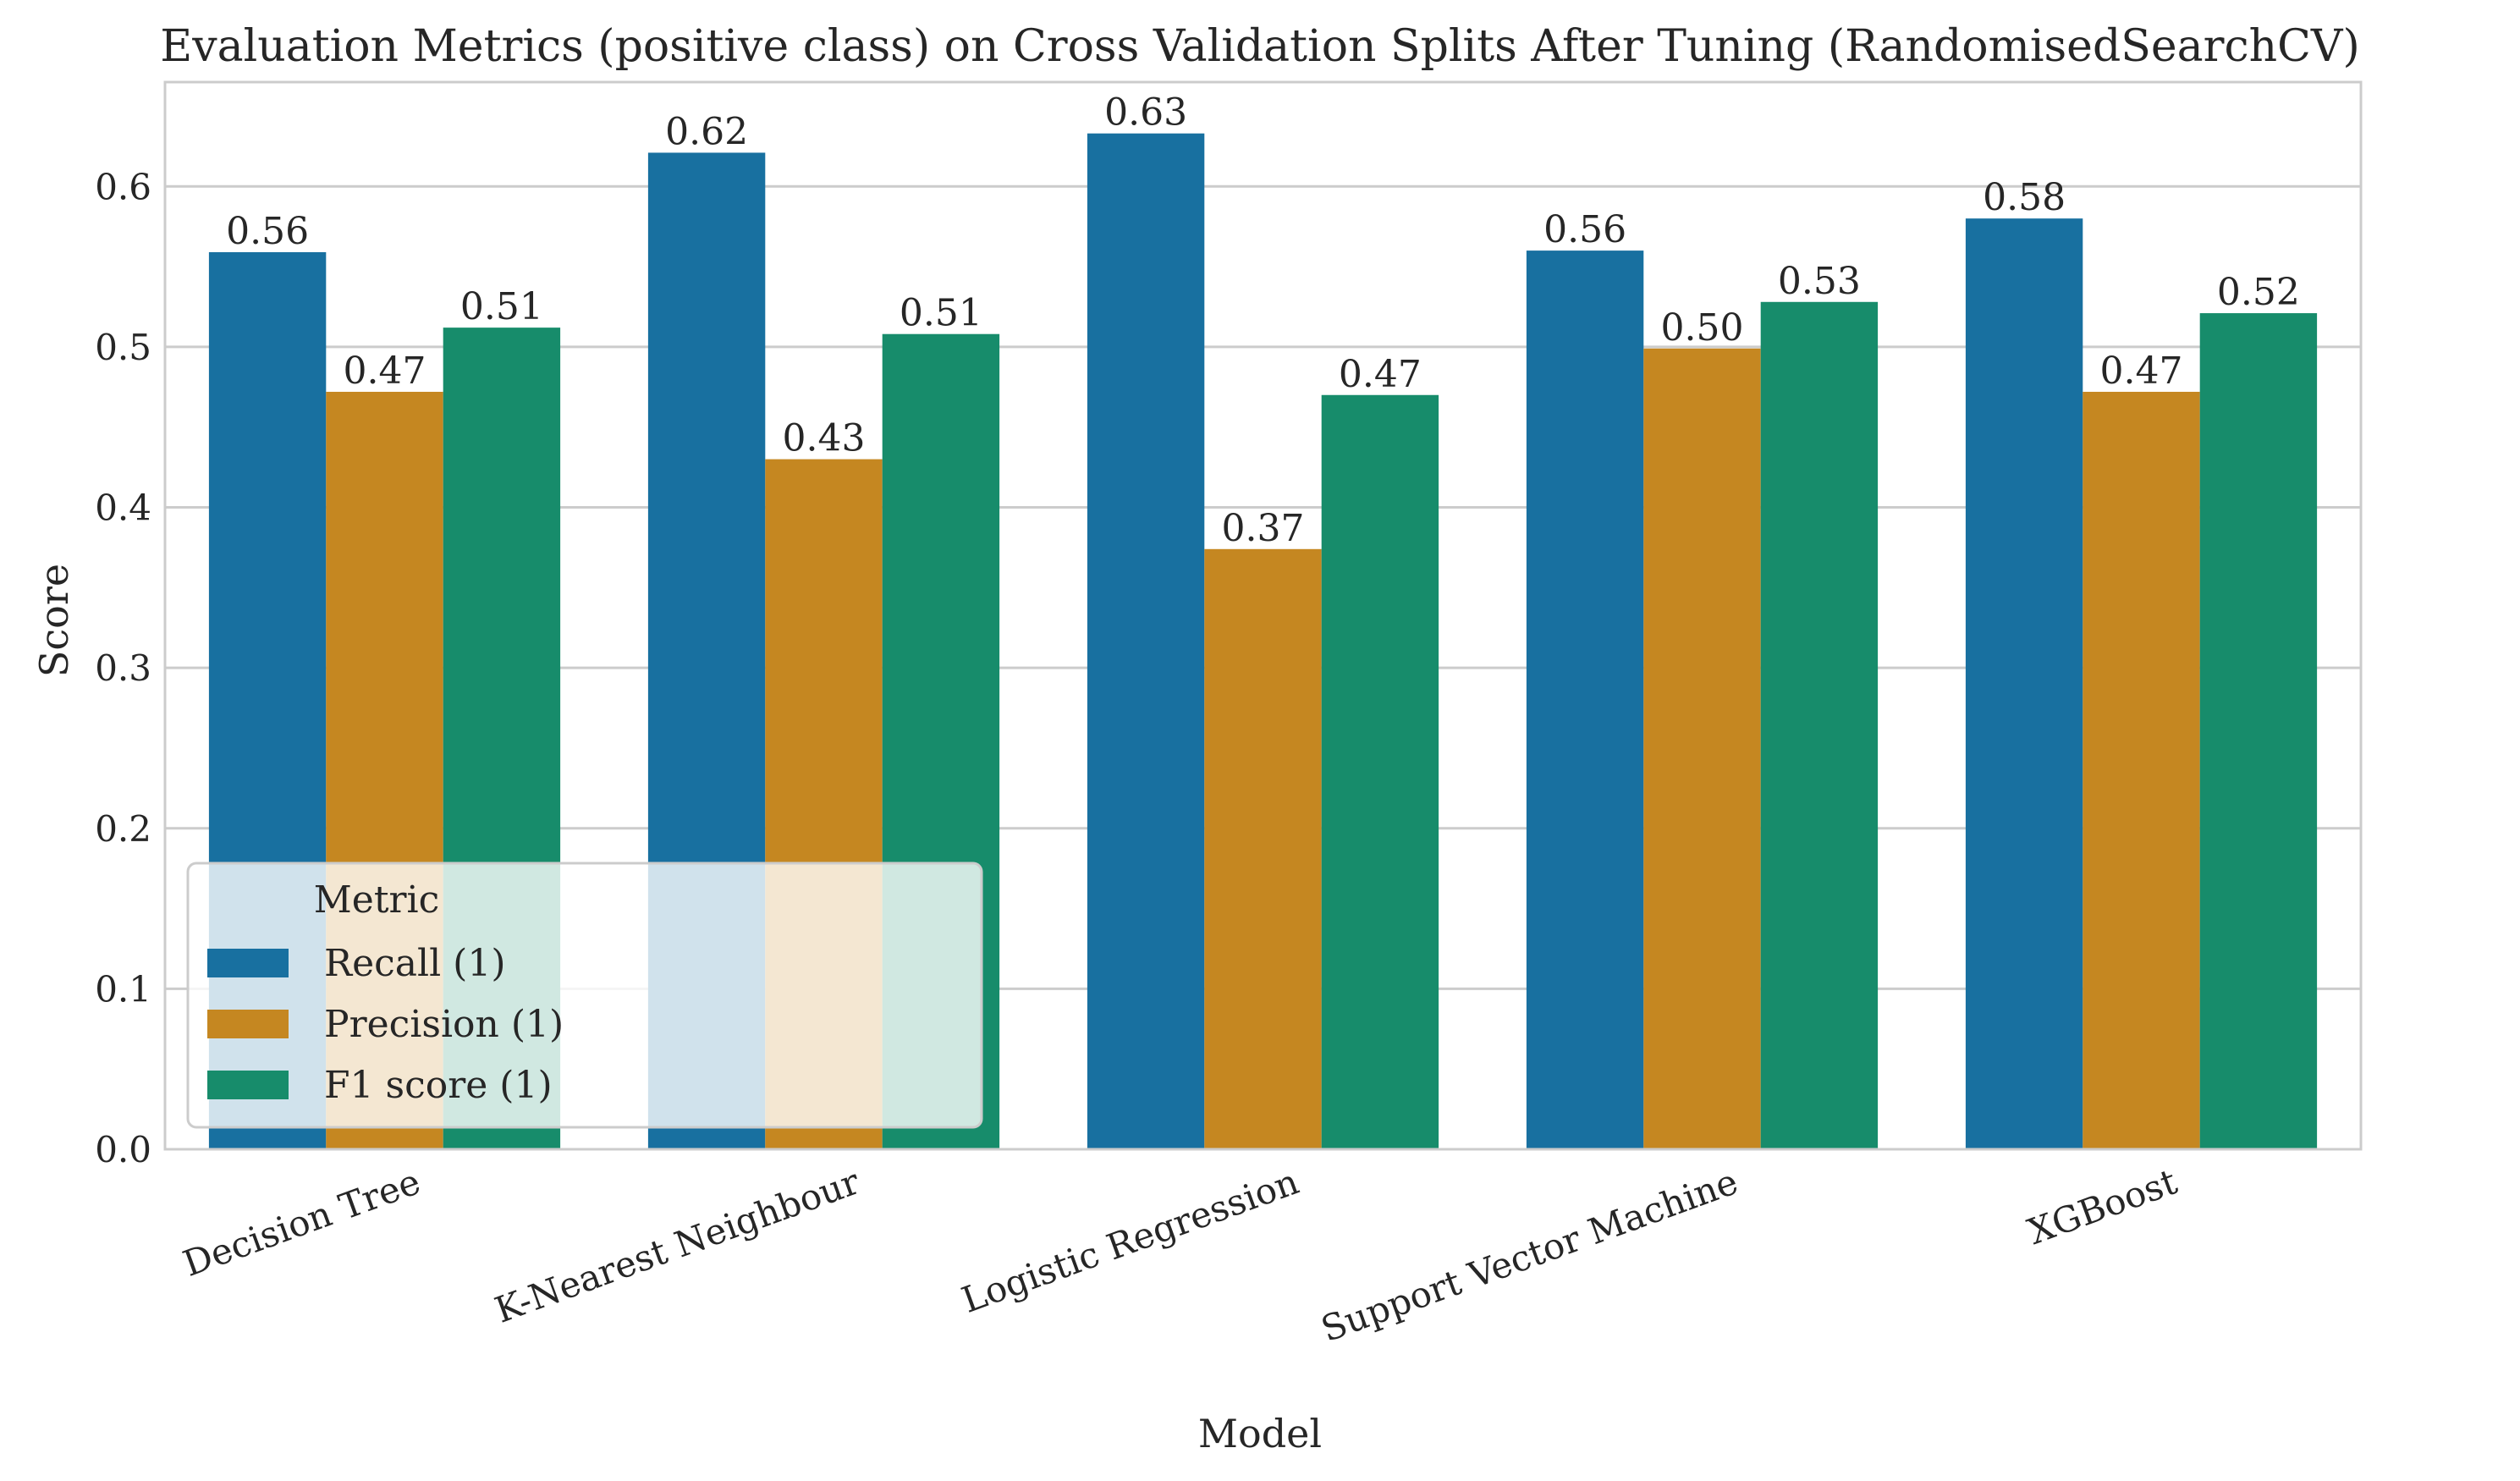 The width and height of the screenshot is (2520, 1481). I want to click on bar-value-label: 0.62, so click(707, 131).